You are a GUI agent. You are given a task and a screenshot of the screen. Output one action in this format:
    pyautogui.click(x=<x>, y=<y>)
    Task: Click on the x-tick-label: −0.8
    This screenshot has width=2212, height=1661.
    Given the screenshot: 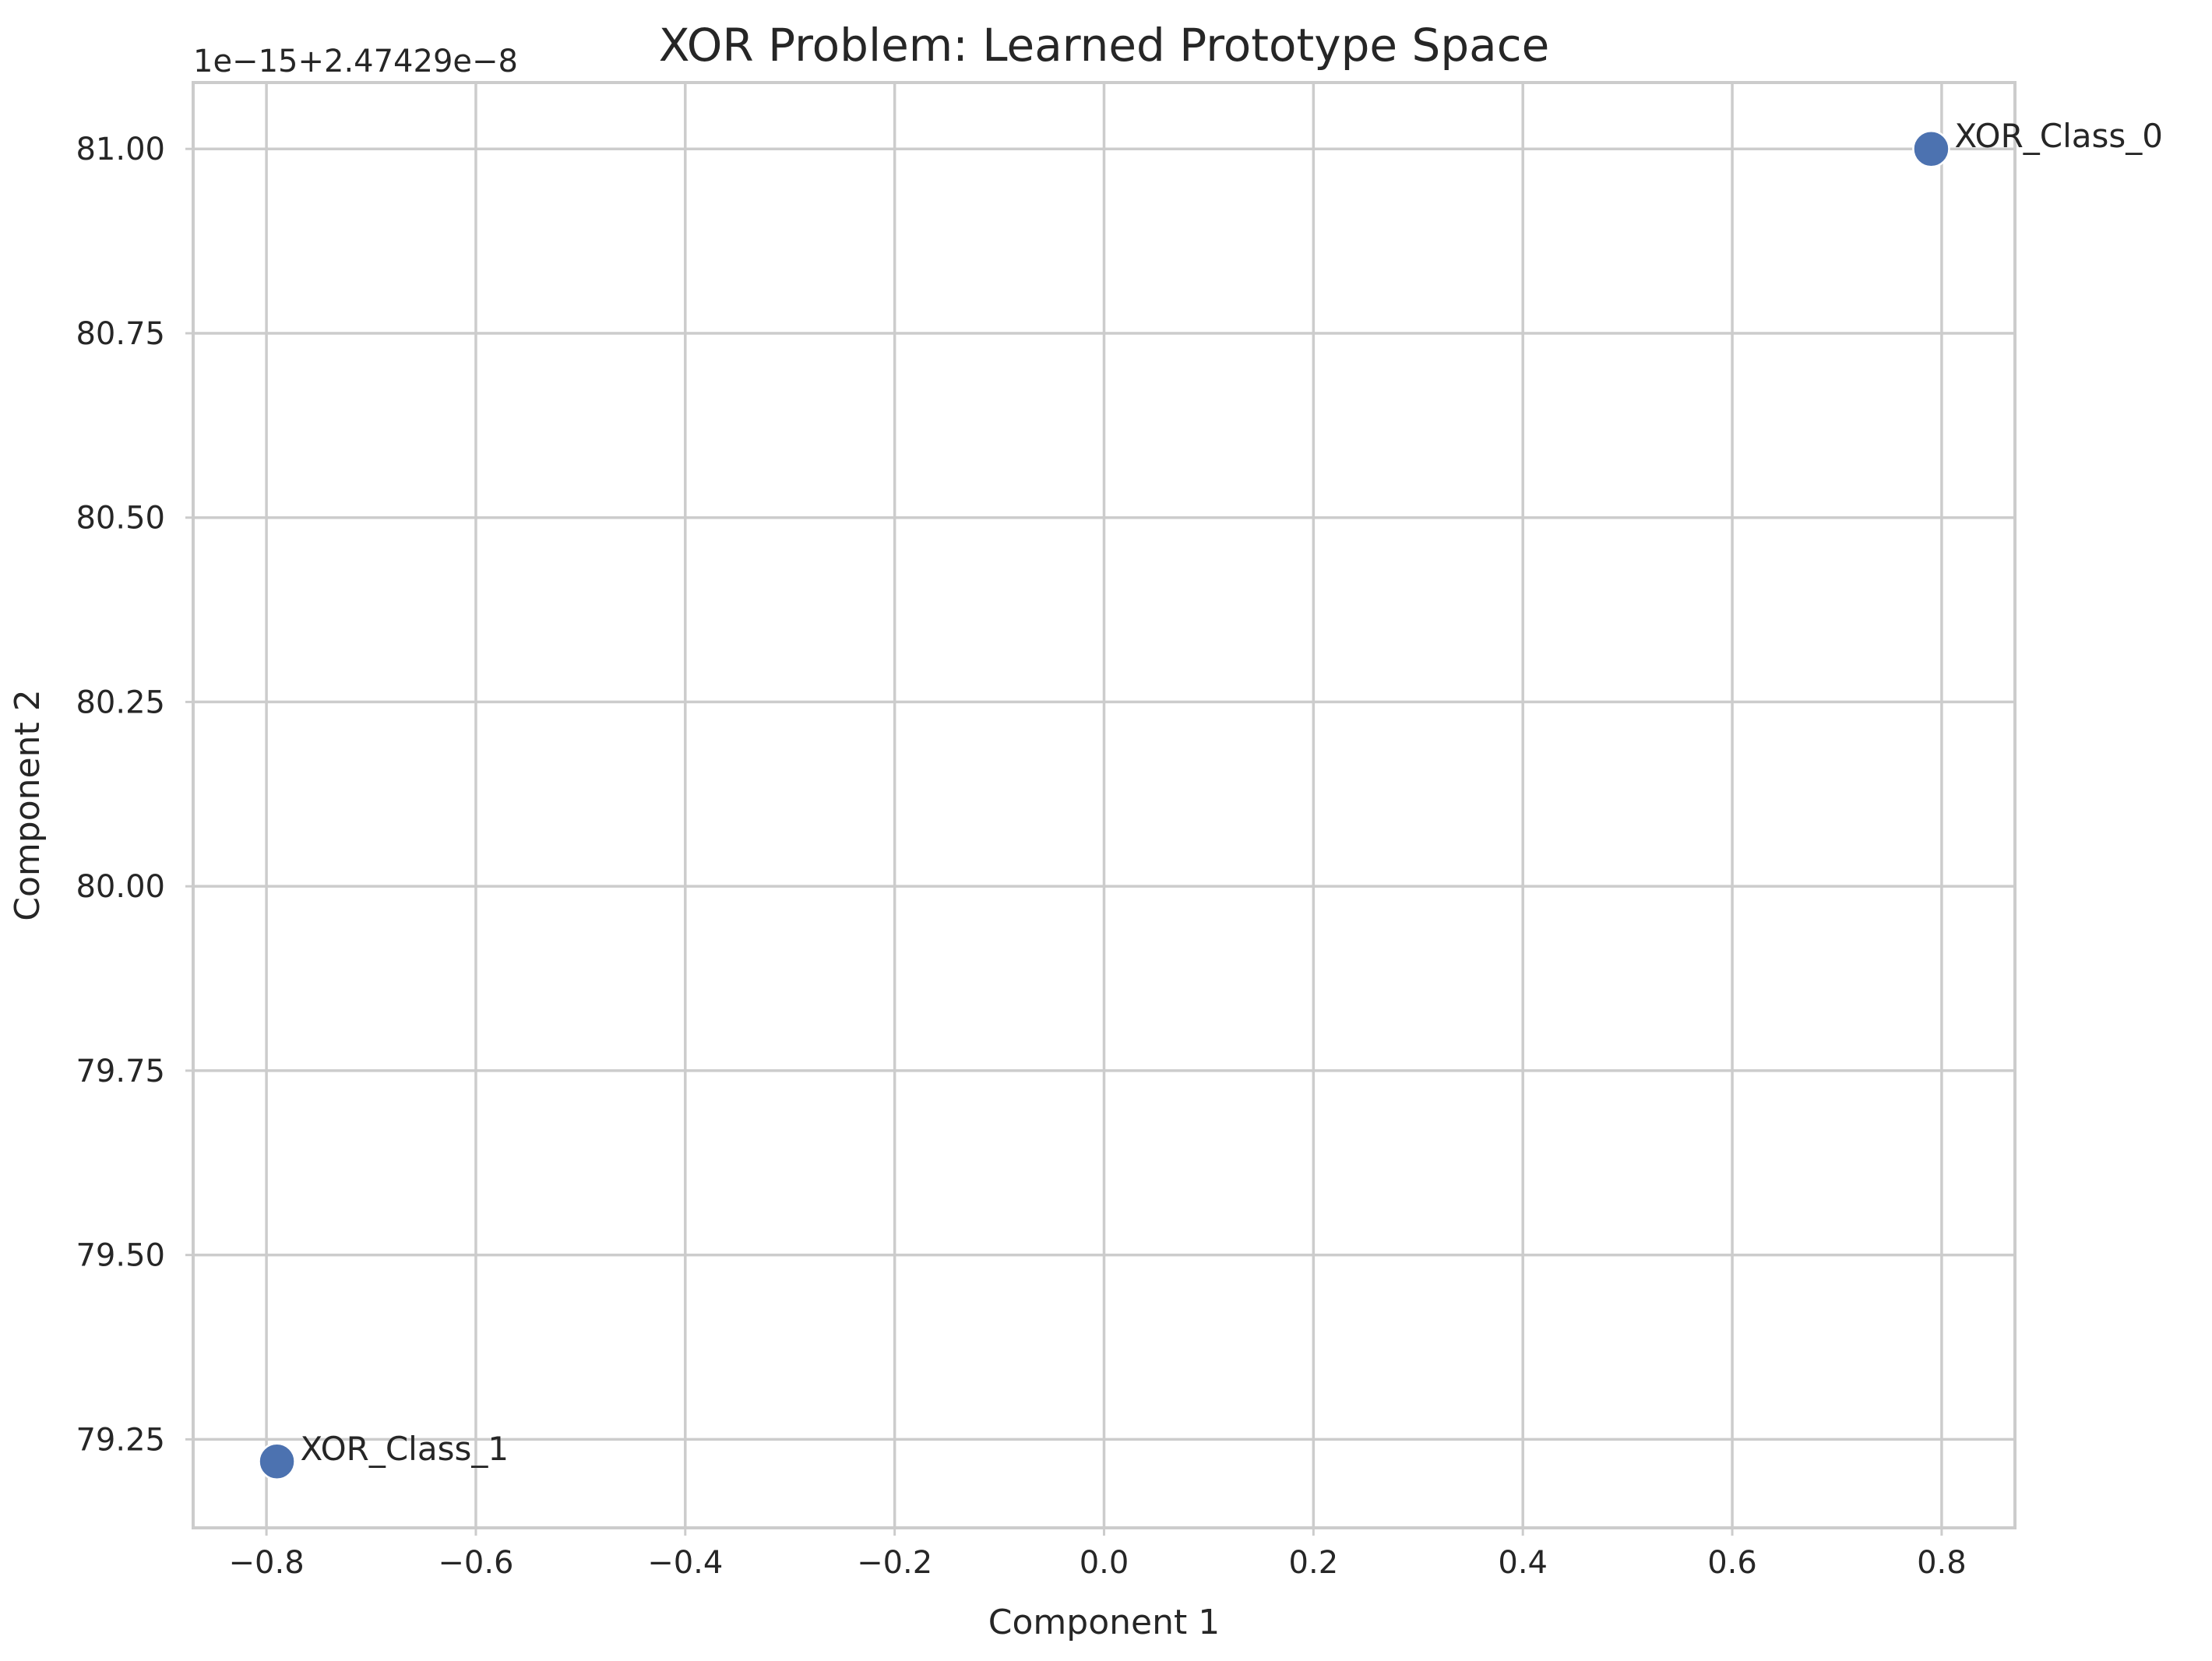 What is the action you would take?
    pyautogui.click(x=267, y=1563)
    